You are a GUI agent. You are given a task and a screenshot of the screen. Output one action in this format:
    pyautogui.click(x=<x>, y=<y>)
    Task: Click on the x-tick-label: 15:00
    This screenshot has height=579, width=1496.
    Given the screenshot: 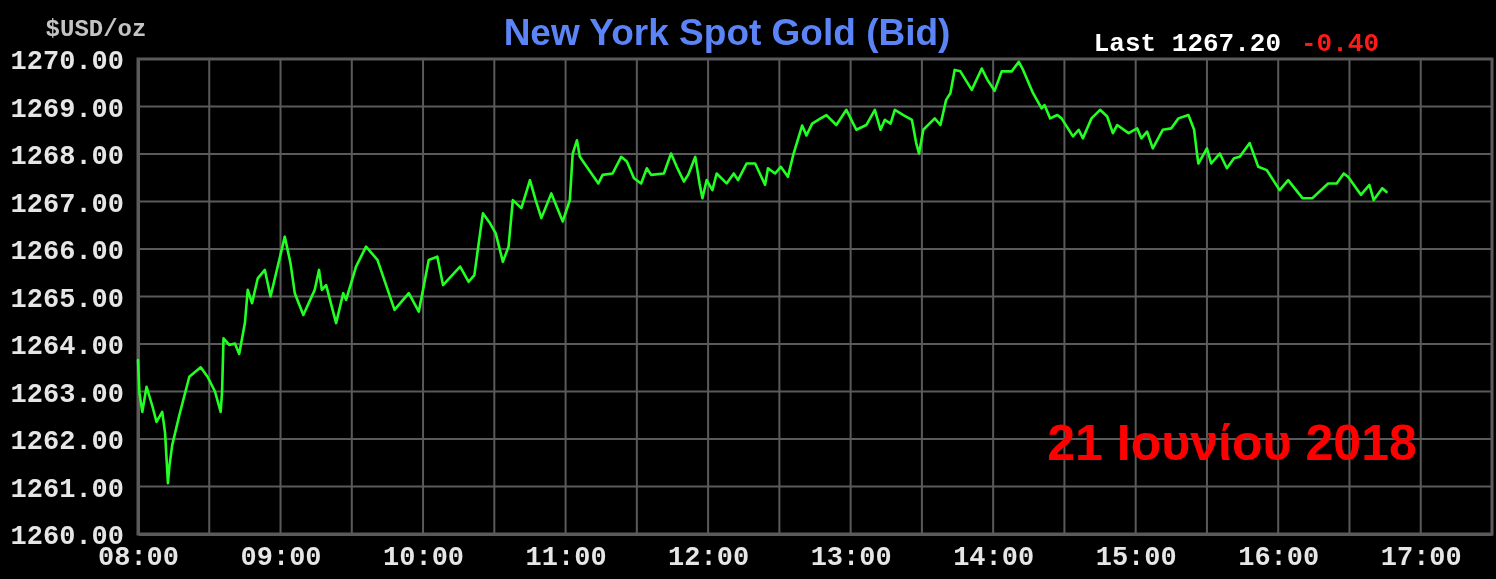 What is the action you would take?
    pyautogui.click(x=1136, y=557)
    